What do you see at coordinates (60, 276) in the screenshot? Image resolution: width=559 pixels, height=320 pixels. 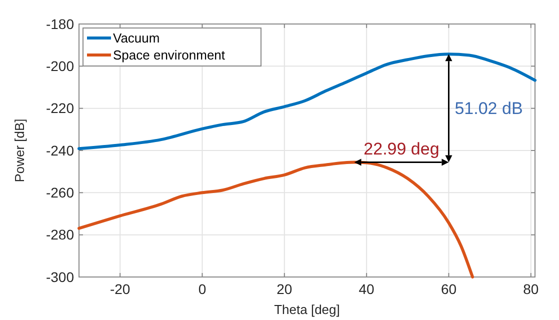 I see `y-tick-label: -300` at bounding box center [60, 276].